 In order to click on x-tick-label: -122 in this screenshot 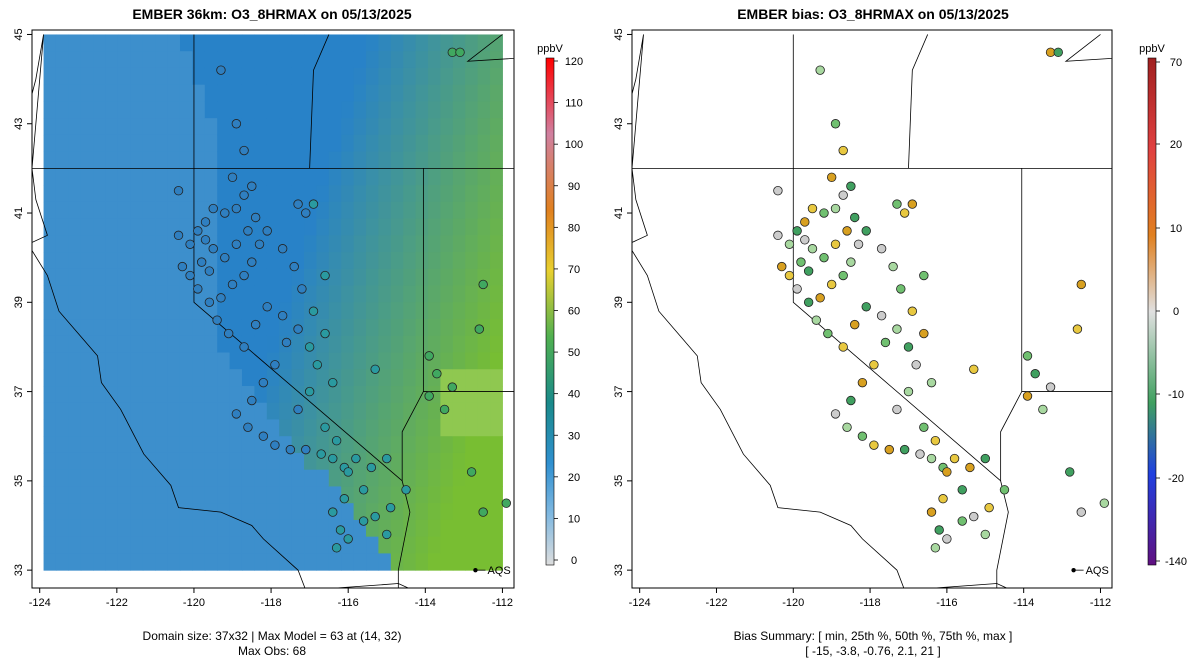, I will do `click(716, 603)`.